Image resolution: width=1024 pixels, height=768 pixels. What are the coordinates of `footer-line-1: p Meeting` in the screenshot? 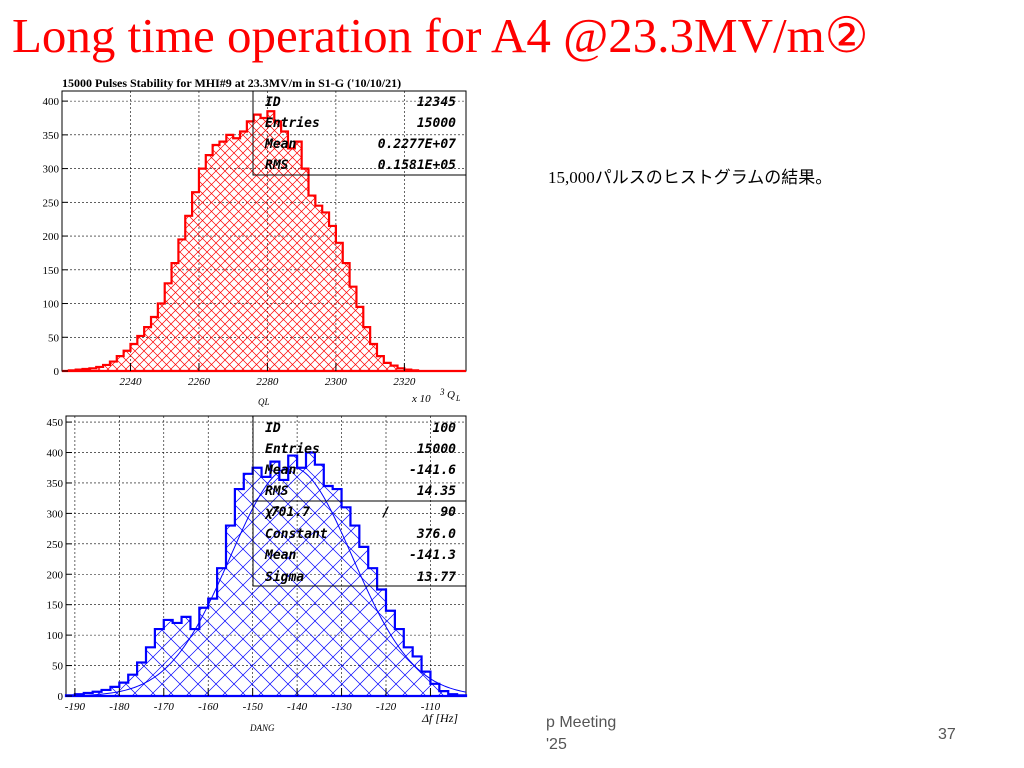 It's located at (581, 722).